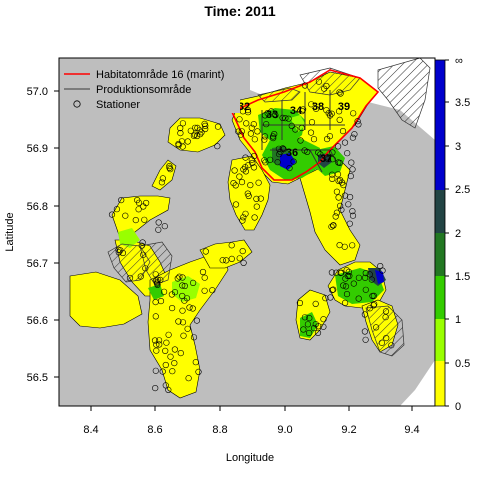 This screenshot has width=480, height=480. What do you see at coordinates (458, 147) in the screenshot?
I see `colorbar-label: 3` at bounding box center [458, 147].